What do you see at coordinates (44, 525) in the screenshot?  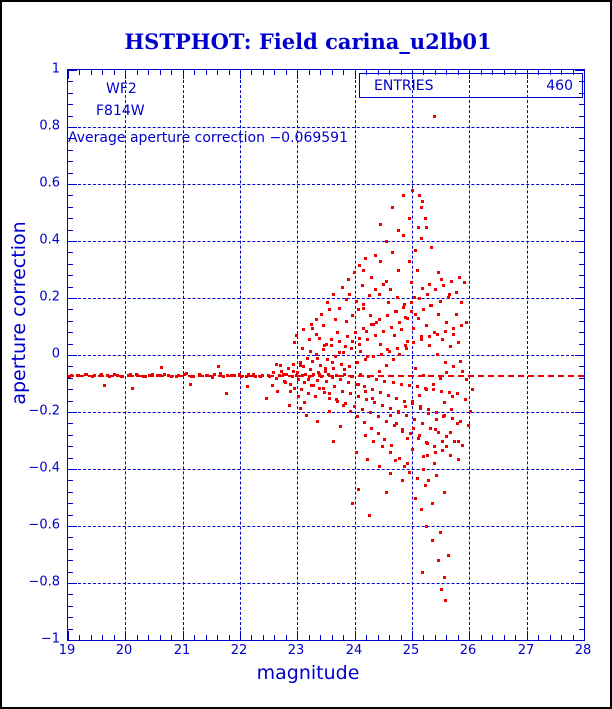 I see `y-tick-label: −0.6` at bounding box center [44, 525].